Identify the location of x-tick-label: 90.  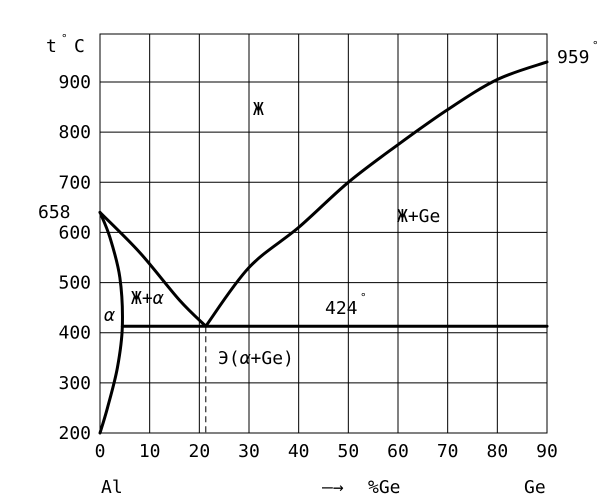
(547, 451).